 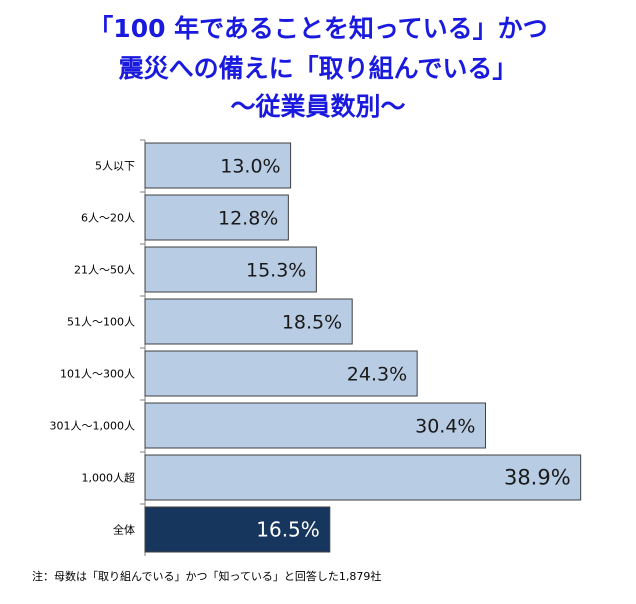 I want to click on footnote: 注：母数は「取り組んでいる」かつ「知っている」と回答した1,879社, so click(x=207, y=576).